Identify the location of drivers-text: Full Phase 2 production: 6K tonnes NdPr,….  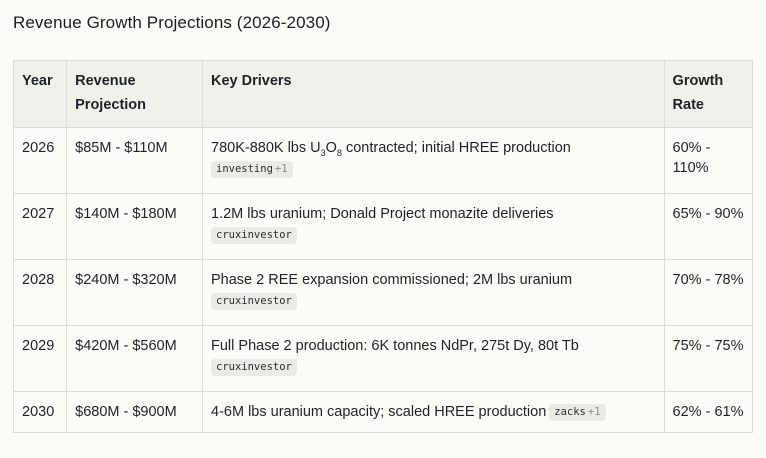
(395, 346).